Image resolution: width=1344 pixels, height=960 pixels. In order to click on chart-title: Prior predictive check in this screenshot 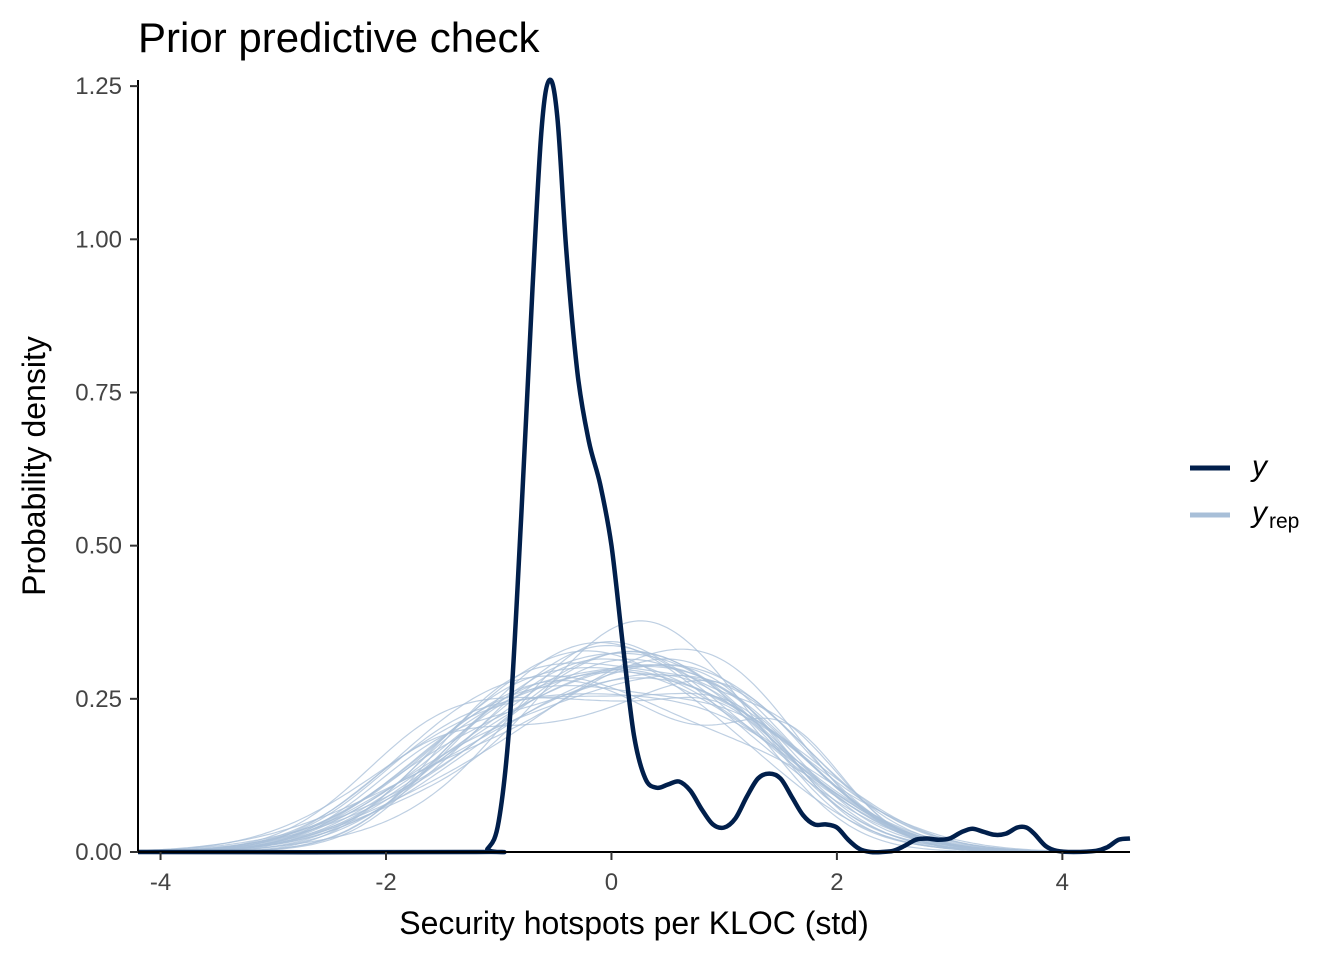, I will do `click(339, 37)`.